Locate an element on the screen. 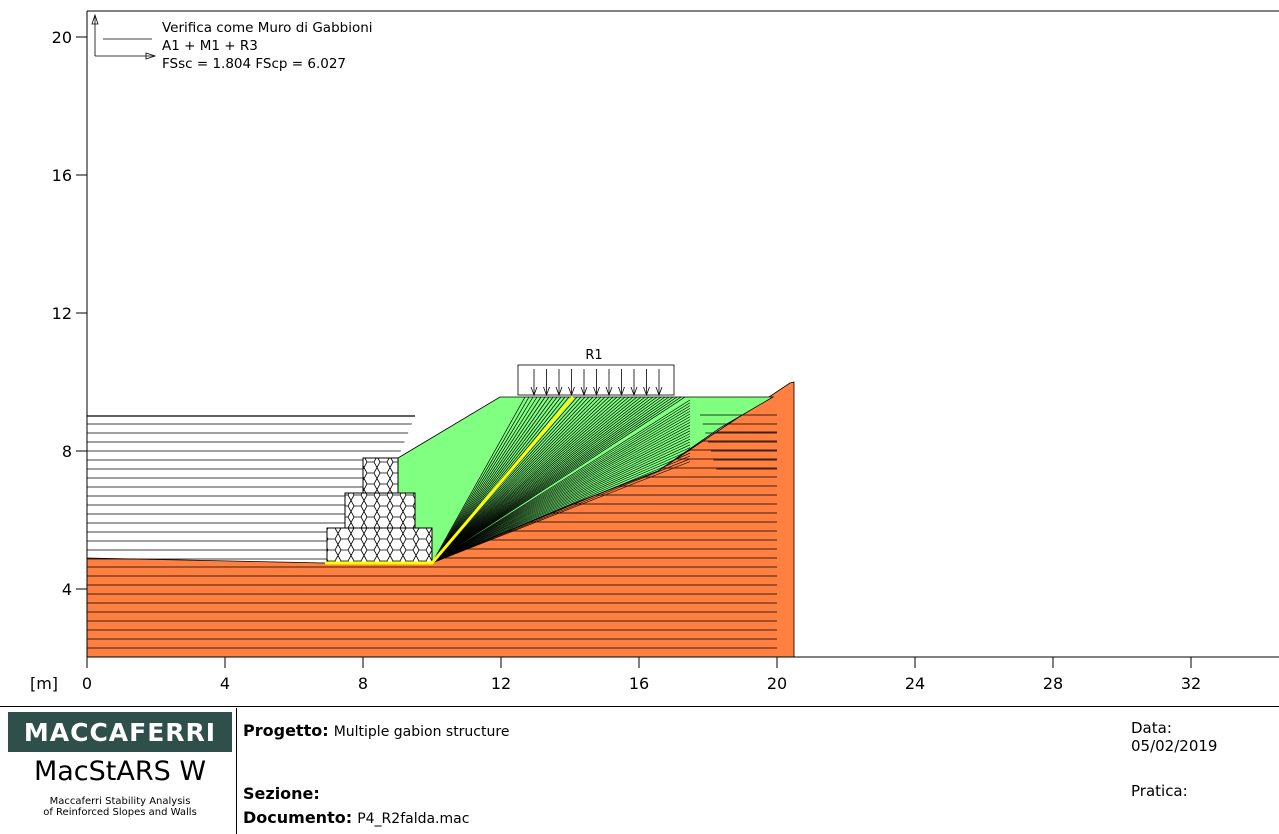  annotation-combo: A1 + M1 + R3 is located at coordinates (210, 46).